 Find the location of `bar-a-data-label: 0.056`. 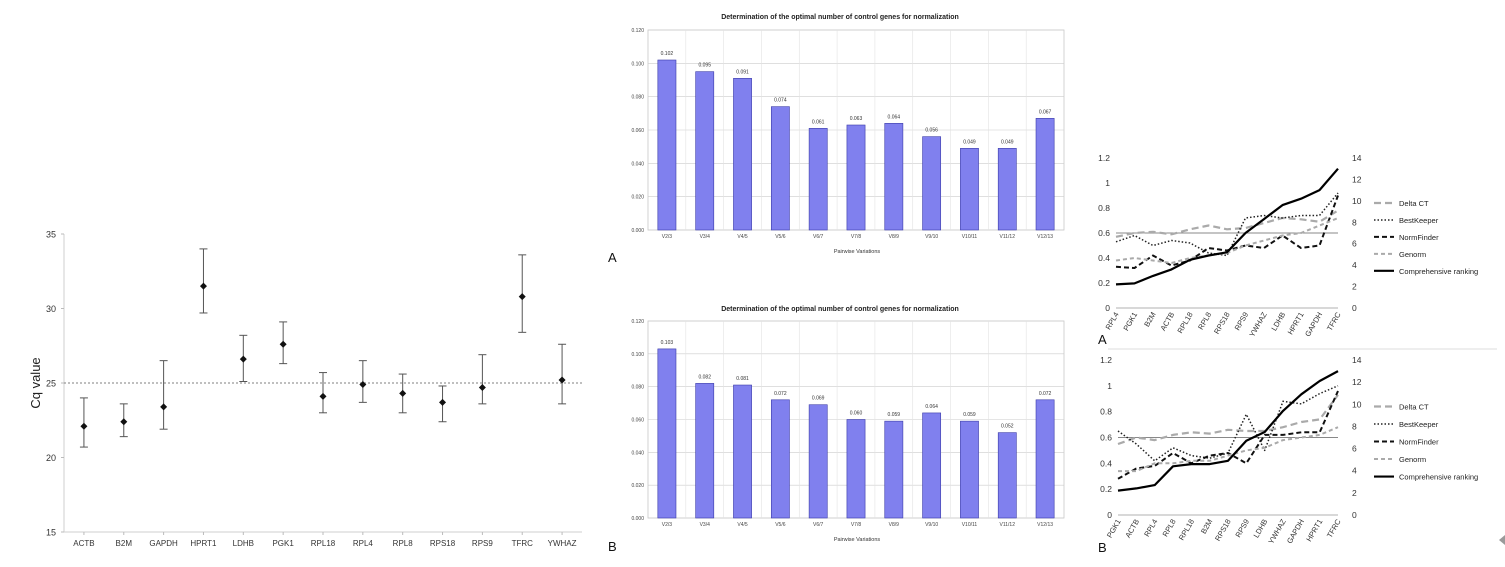

bar-a-data-label: 0.056 is located at coordinates (931, 131).